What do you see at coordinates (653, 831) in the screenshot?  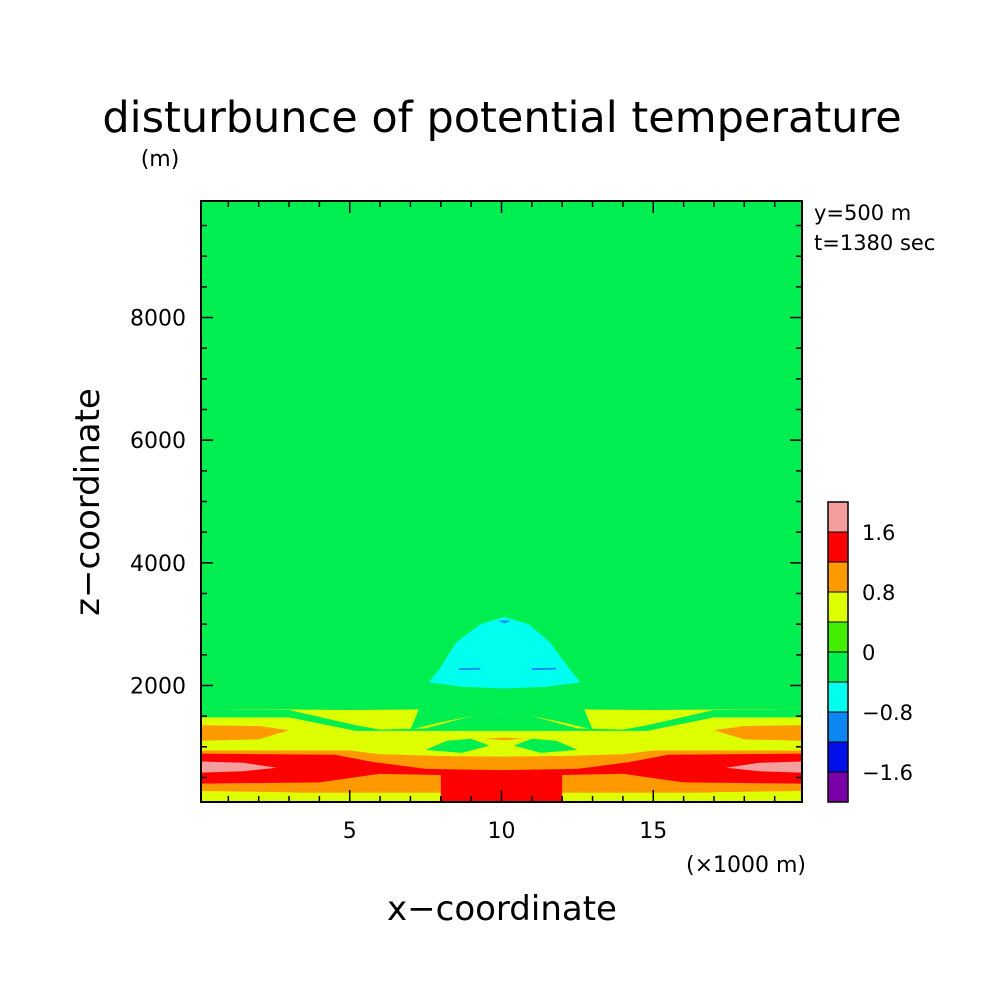 I see `x-tick-label: 15` at bounding box center [653, 831].